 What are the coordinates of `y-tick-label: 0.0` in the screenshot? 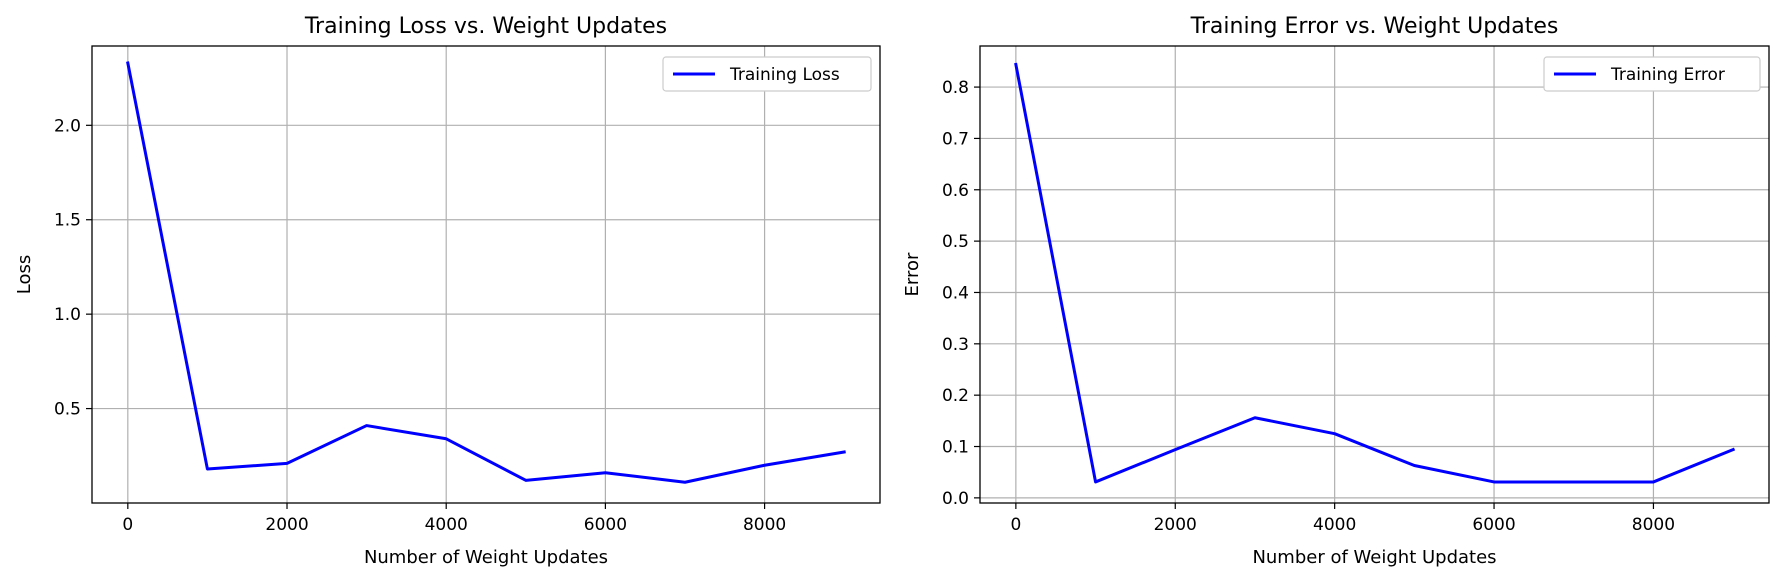 It's located at (955, 499).